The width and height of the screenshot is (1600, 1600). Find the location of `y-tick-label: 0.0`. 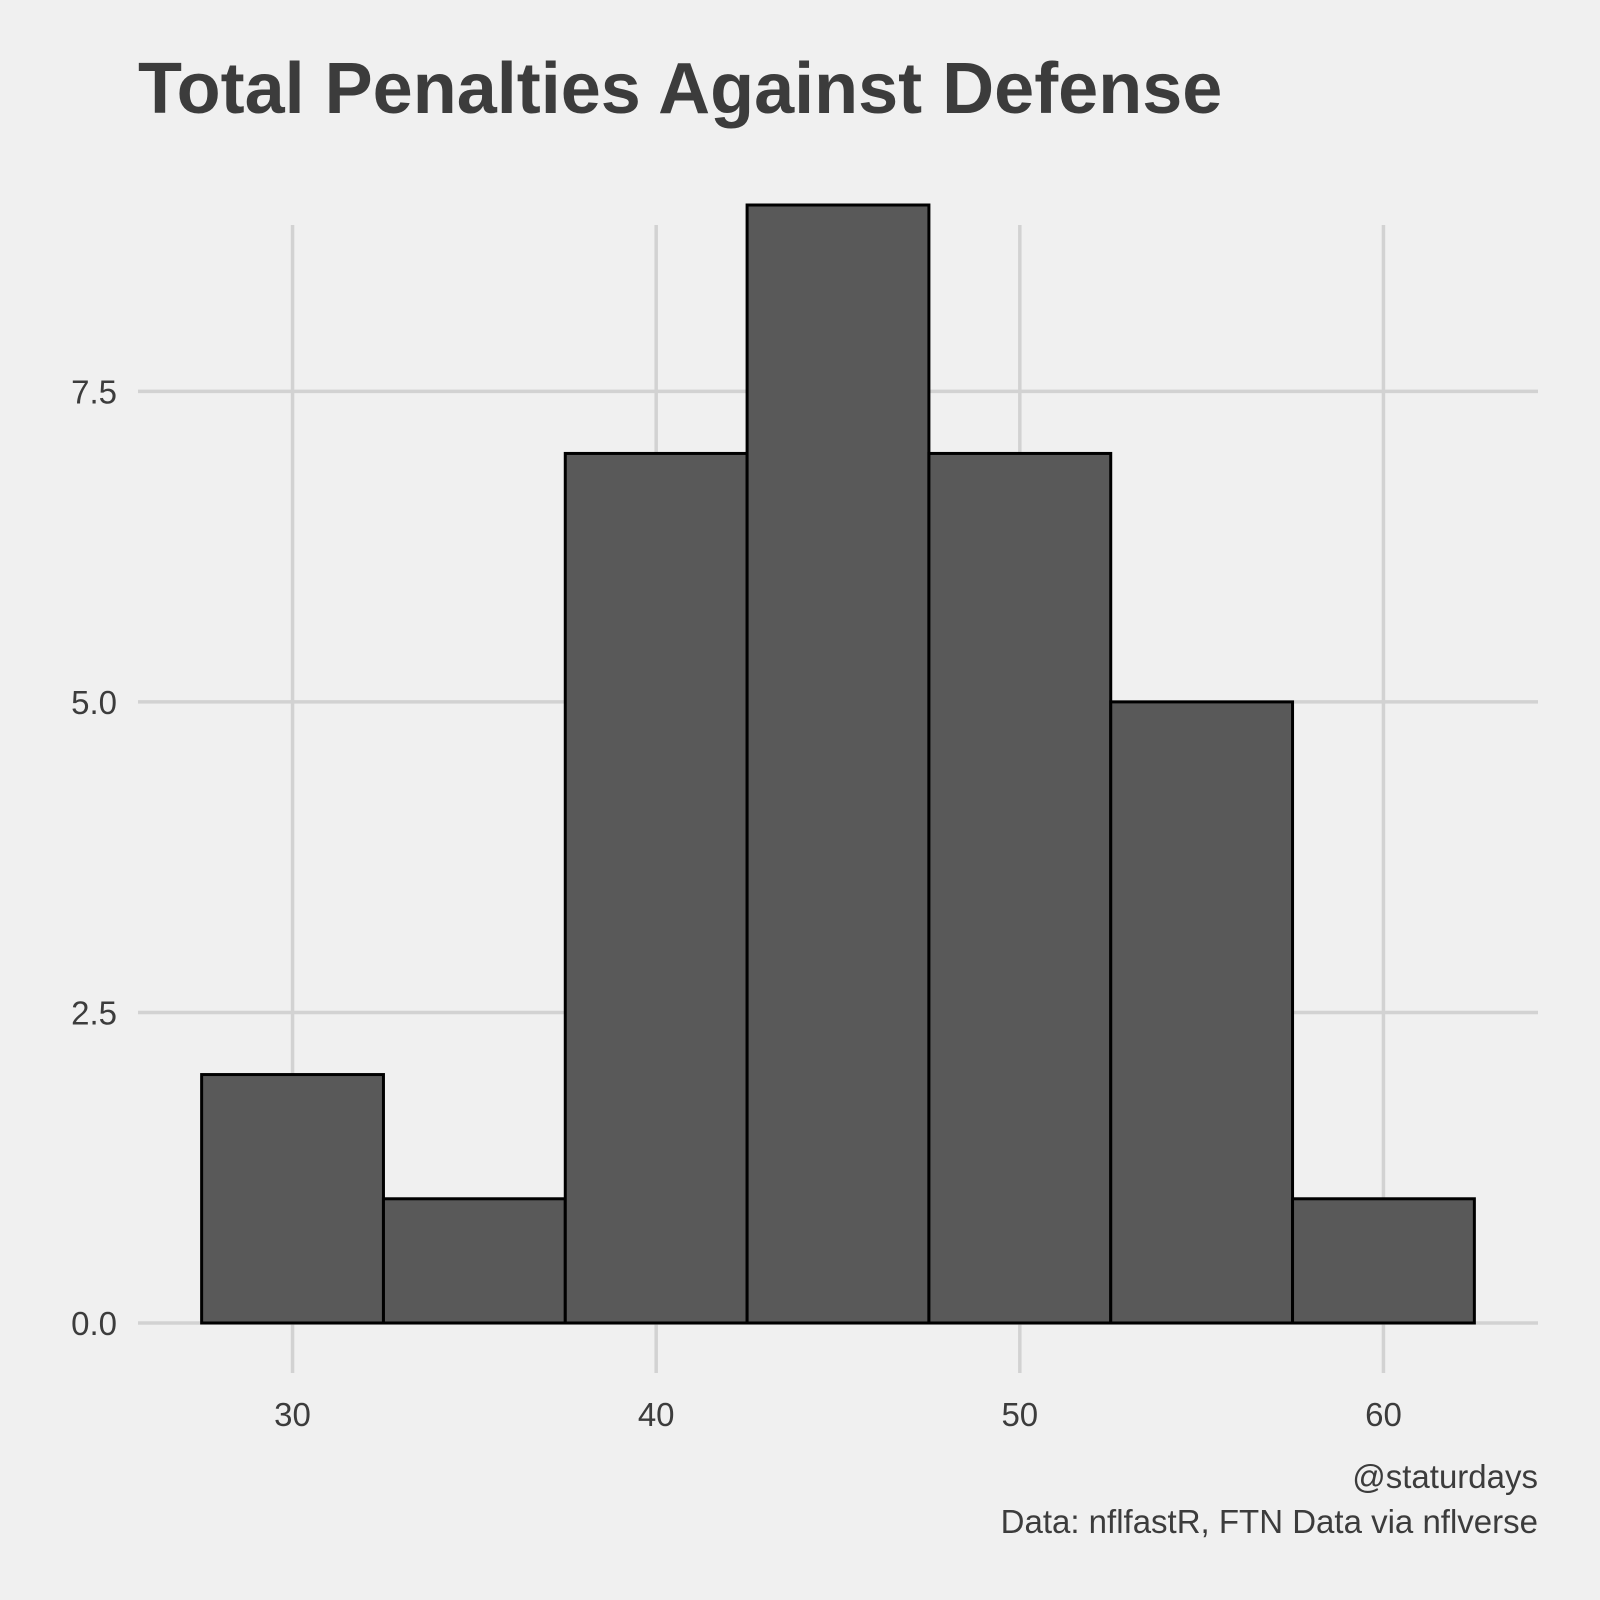

y-tick-label: 0.0 is located at coordinates (94, 1323).